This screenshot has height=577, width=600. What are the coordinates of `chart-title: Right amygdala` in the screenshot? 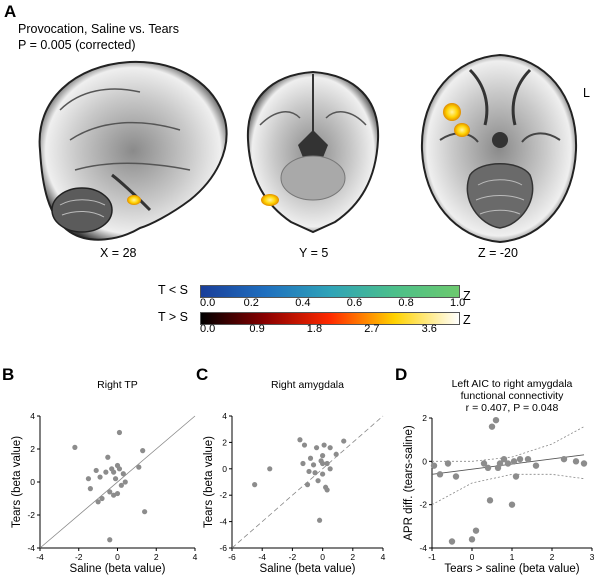 It's located at (307, 385).